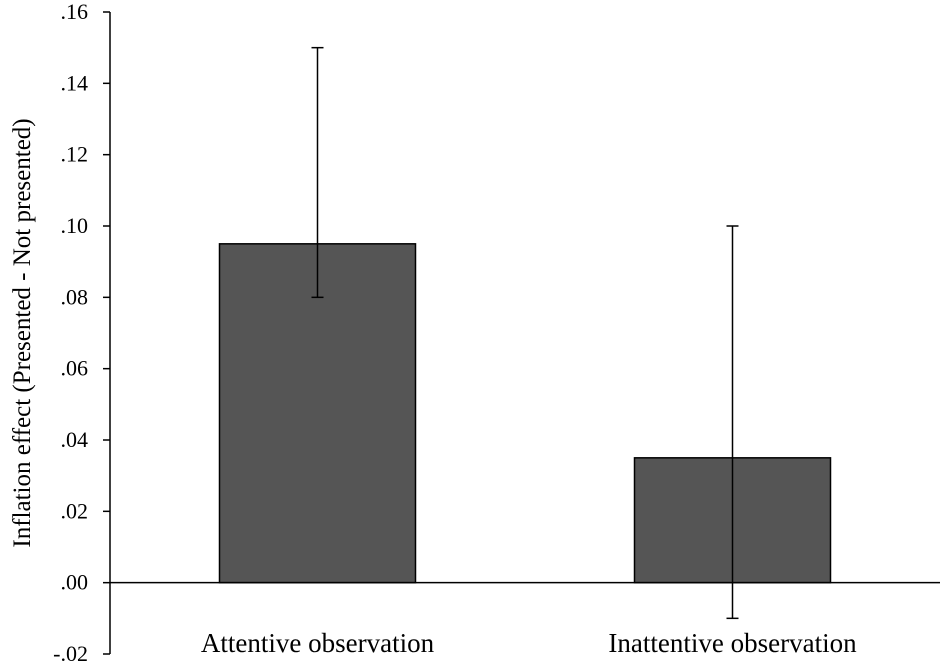 This screenshot has height=672, width=950. What do you see at coordinates (75, 225) in the screenshot?
I see `y-tick-label: .10` at bounding box center [75, 225].